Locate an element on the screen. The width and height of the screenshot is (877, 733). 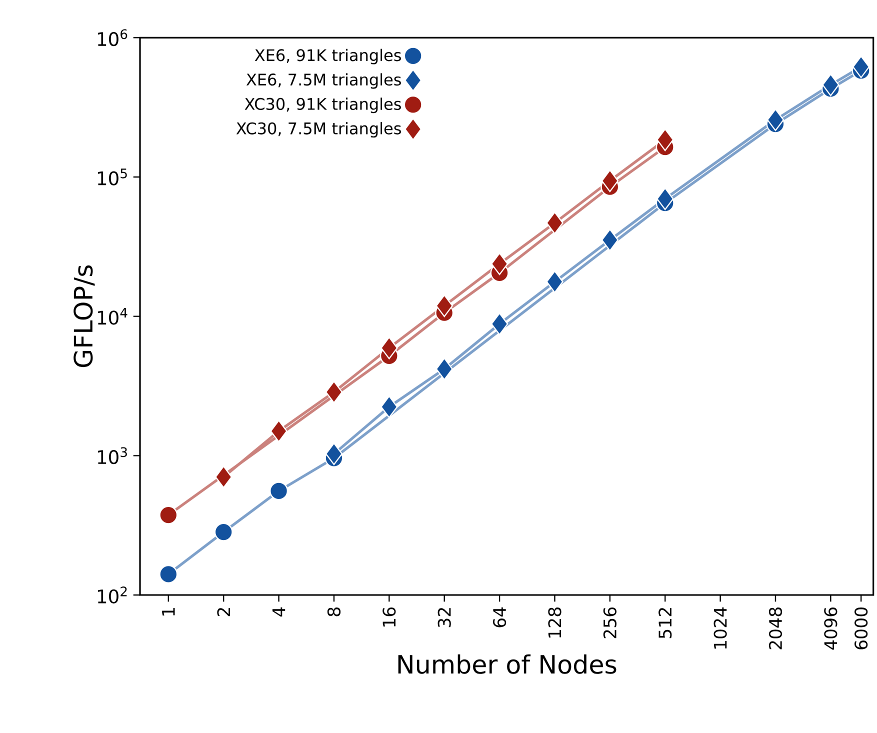
x-tick-label: 4 is located at coordinates (279, 612).